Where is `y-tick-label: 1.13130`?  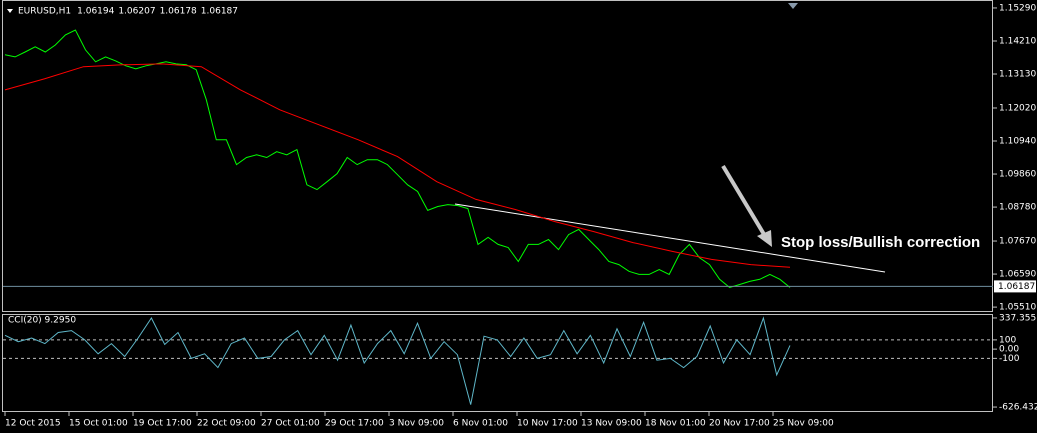 y-tick-label: 1.13130 is located at coordinates (1017, 75).